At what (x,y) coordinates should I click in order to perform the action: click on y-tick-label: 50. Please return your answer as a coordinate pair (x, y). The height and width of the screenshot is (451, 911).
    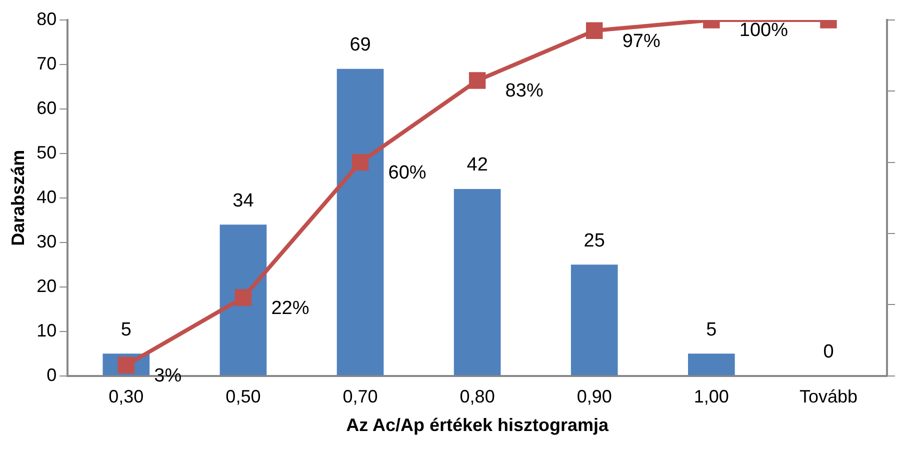
    Looking at the image, I should click on (46, 152).